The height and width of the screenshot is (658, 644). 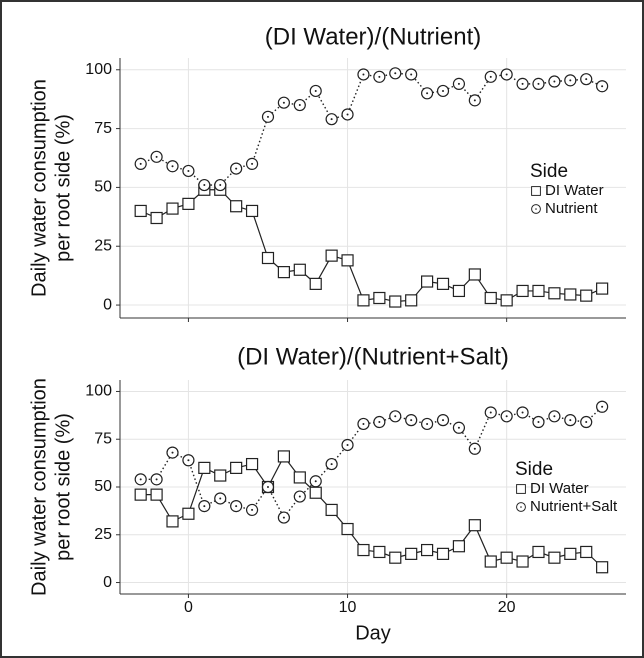 I want to click on y-axis-label: Daily water consumption, so click(x=39, y=487).